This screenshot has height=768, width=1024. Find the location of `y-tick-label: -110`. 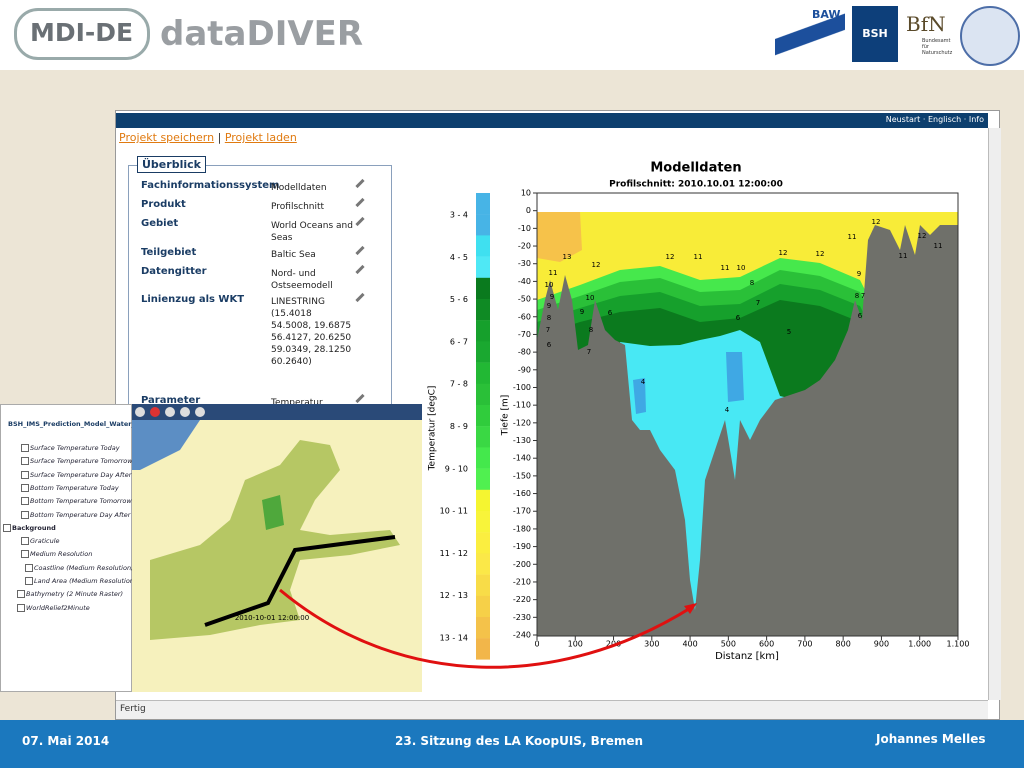

y-tick-label: -110 is located at coordinates (522, 405).